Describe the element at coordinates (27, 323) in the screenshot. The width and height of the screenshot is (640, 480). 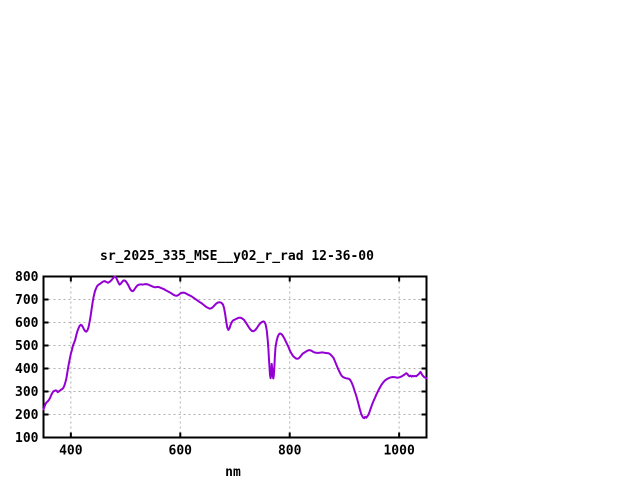
I see `y-tick-label: 600` at that location.